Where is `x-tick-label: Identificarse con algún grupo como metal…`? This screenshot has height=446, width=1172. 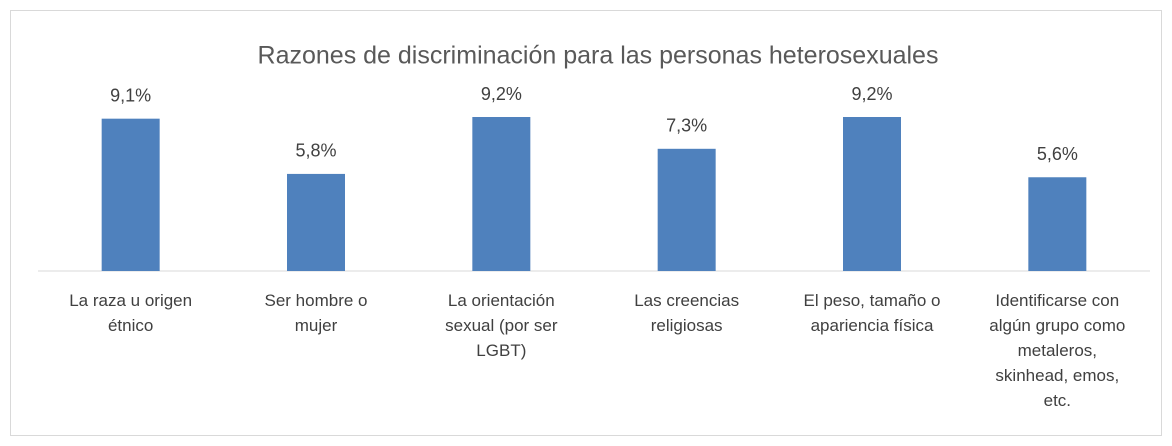
x-tick-label: Identificarse con algún grupo como metal… is located at coordinates (1057, 350).